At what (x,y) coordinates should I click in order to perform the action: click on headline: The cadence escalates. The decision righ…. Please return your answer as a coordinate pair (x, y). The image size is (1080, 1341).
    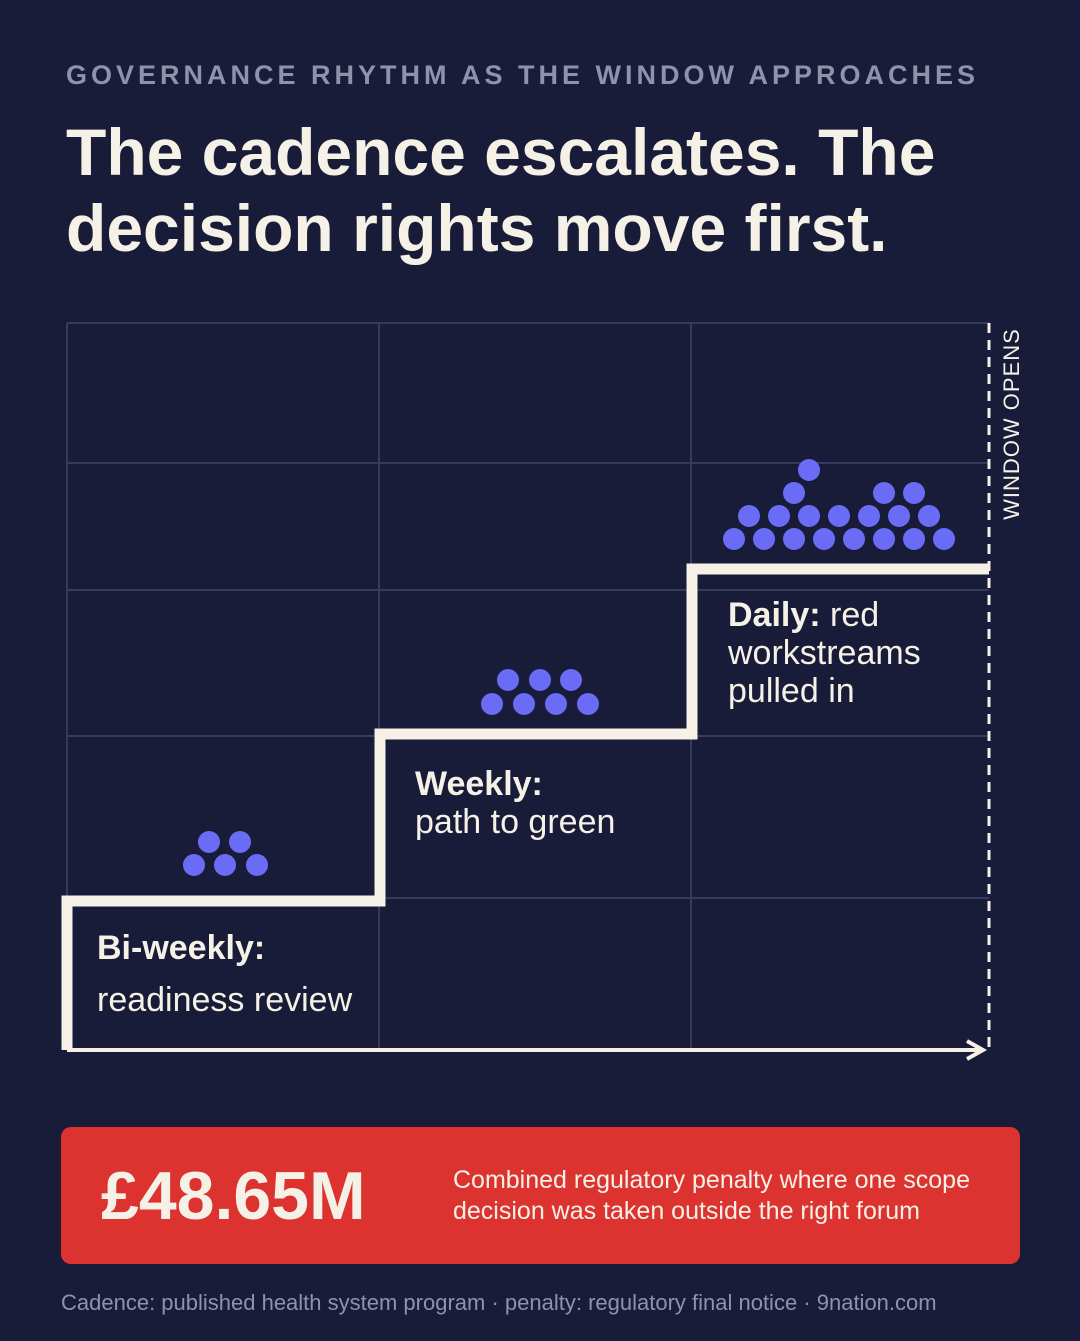
    Looking at the image, I should click on (501, 190).